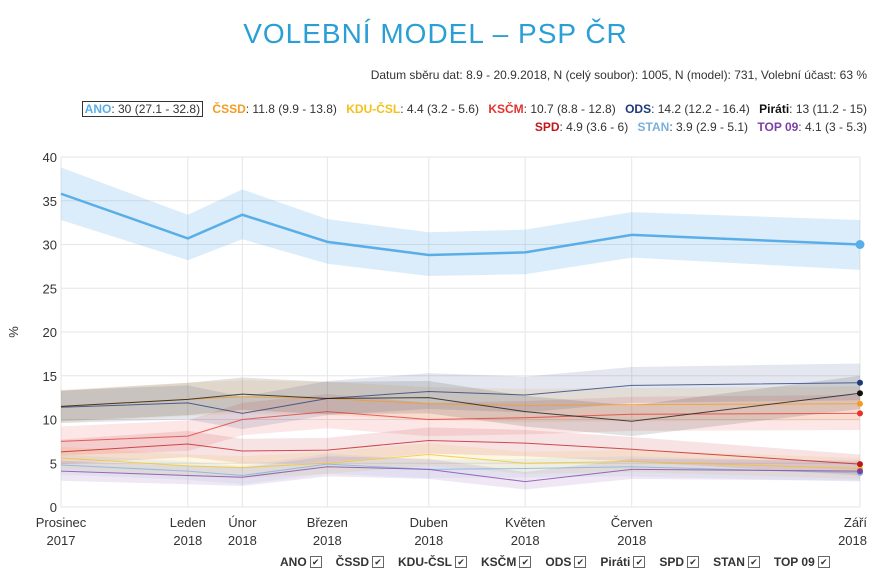 The height and width of the screenshot is (577, 879). I want to click on legend-party-result: : 14.2 (12.2 - 16.4), so click(700, 109).